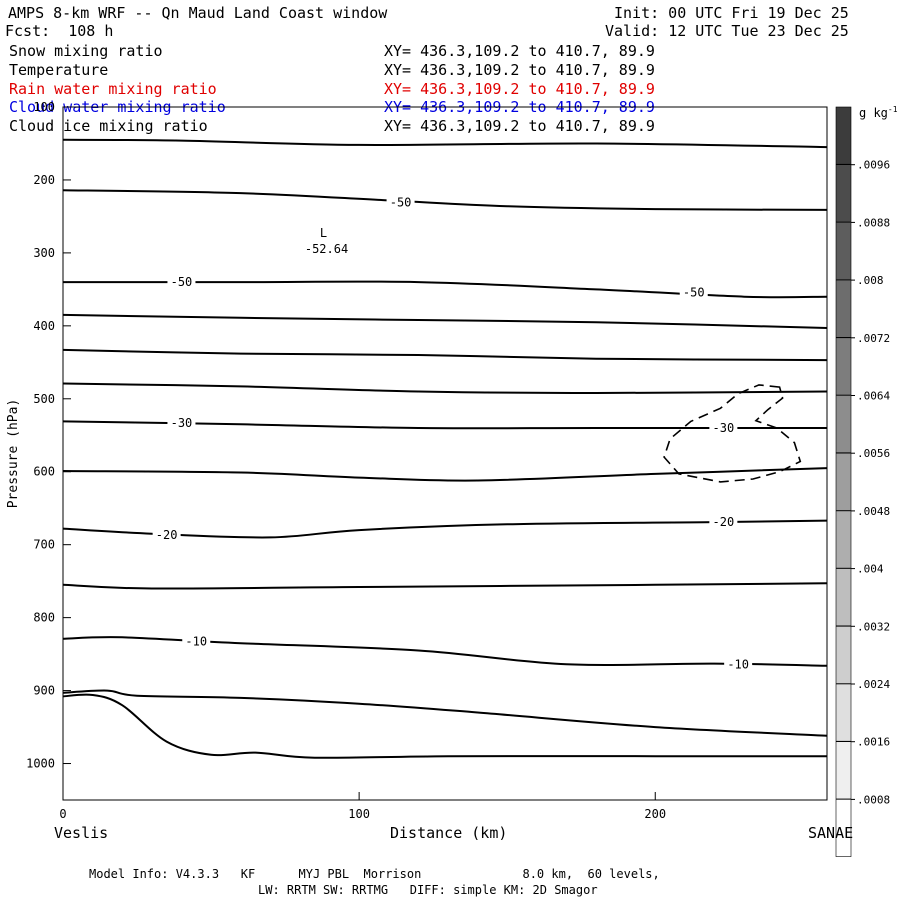 This screenshot has height=900, width=900. What do you see at coordinates (870, 280) in the screenshot?
I see `colorbar-tick-label: .008` at bounding box center [870, 280].